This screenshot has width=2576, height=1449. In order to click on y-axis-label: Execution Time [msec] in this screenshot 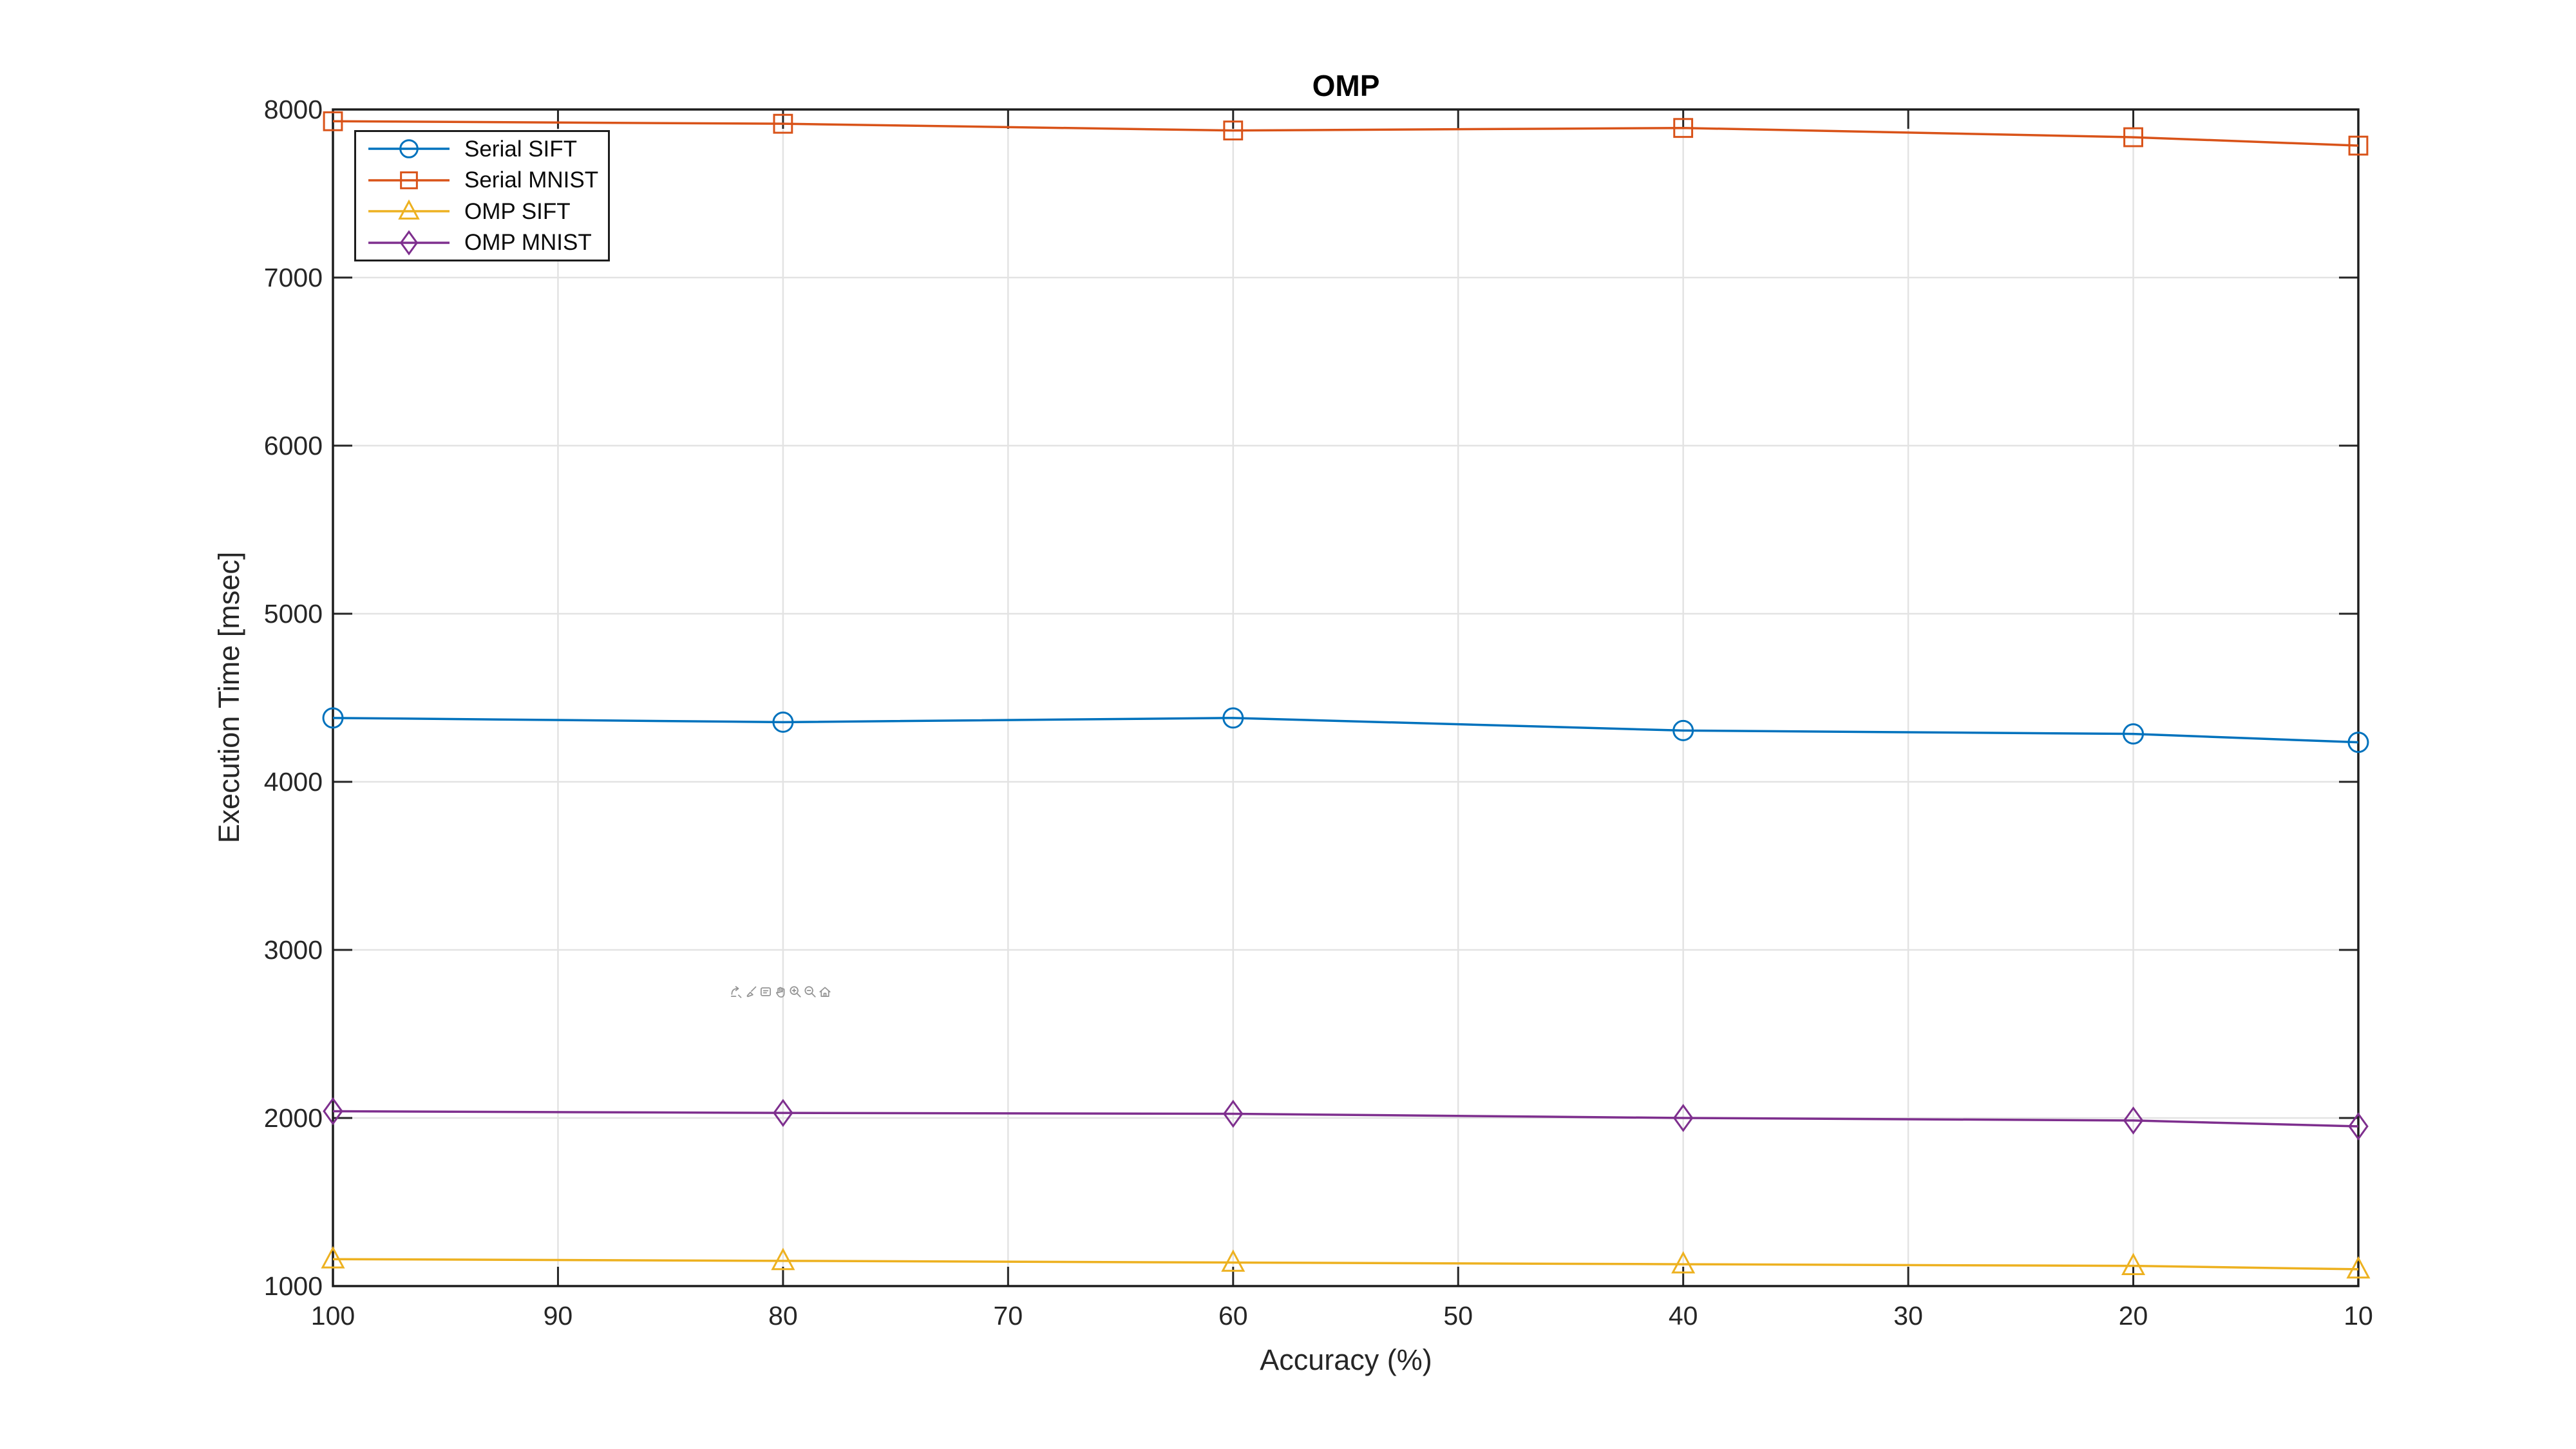, I will do `click(229, 697)`.